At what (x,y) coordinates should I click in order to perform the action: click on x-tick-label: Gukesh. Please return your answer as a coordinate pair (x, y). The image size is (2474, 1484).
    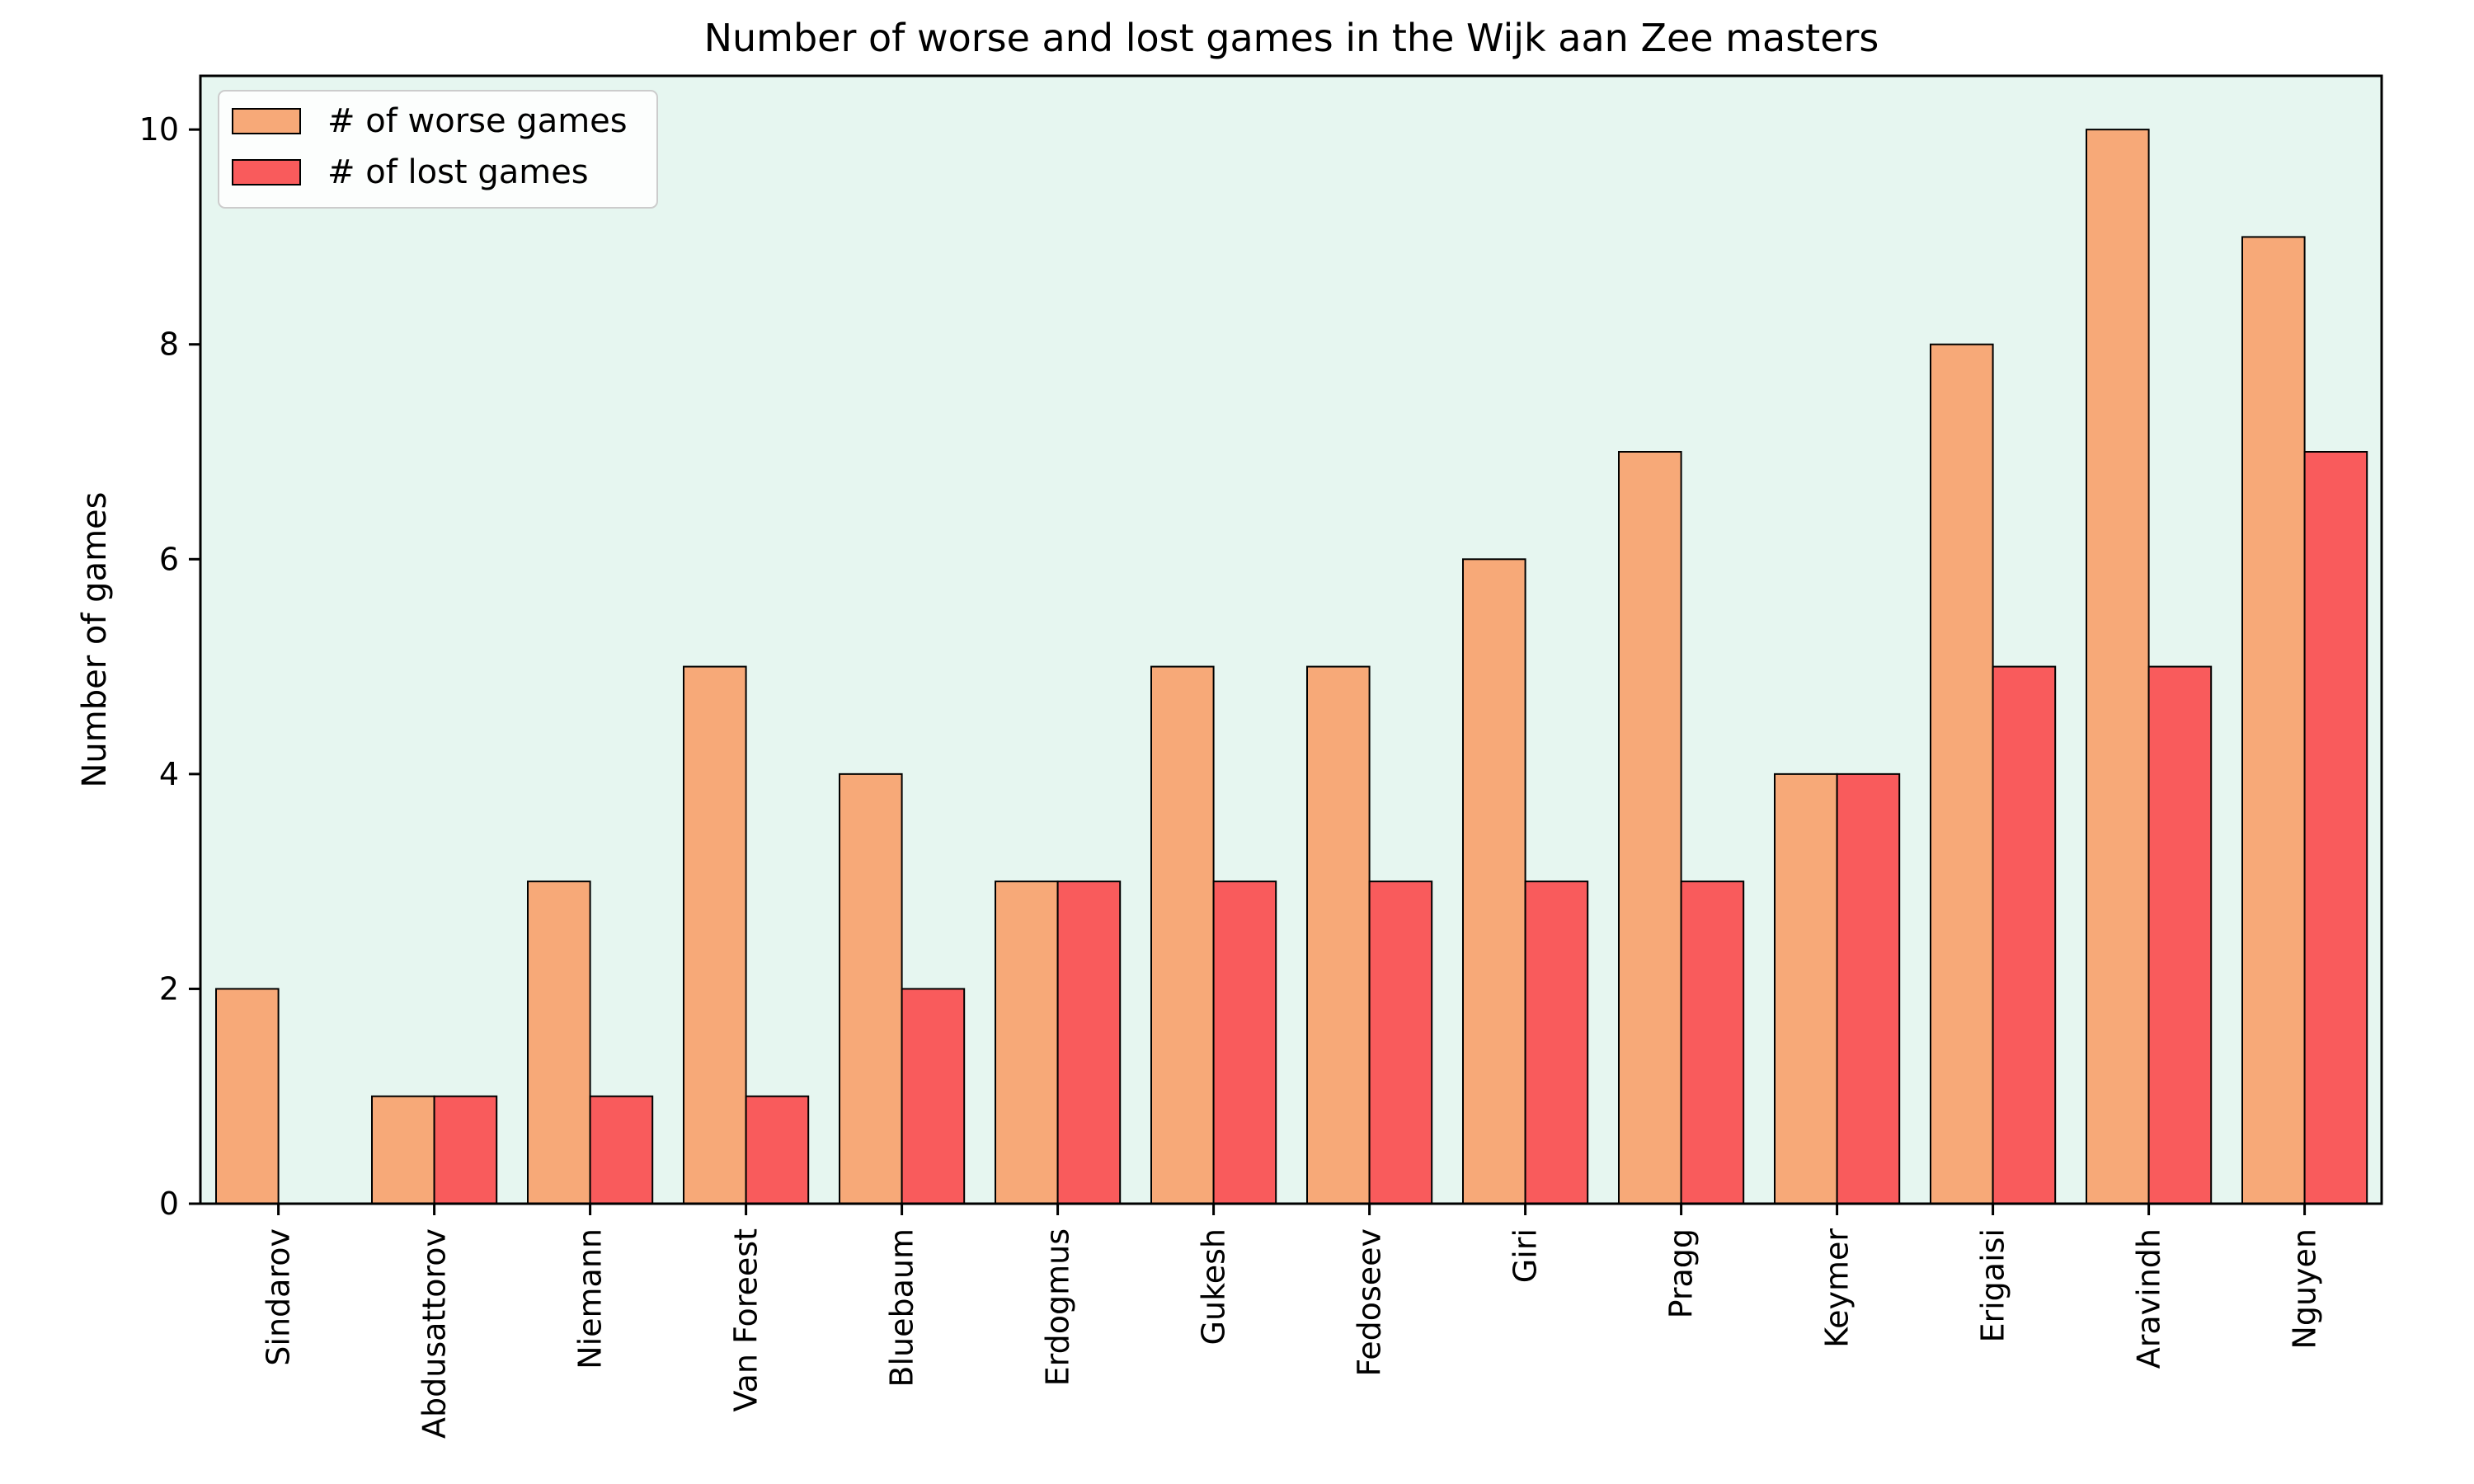
    Looking at the image, I should click on (1214, 1286).